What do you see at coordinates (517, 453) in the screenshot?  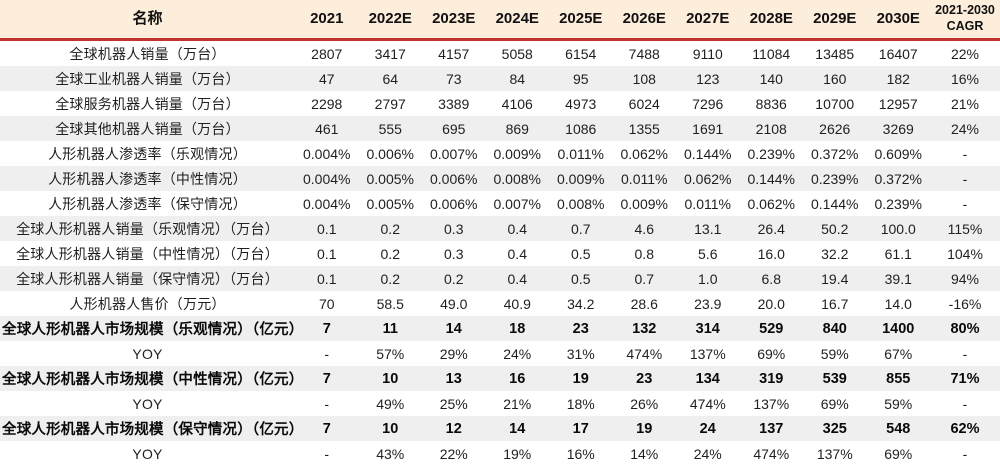 I see `value-cell: 19%` at bounding box center [517, 453].